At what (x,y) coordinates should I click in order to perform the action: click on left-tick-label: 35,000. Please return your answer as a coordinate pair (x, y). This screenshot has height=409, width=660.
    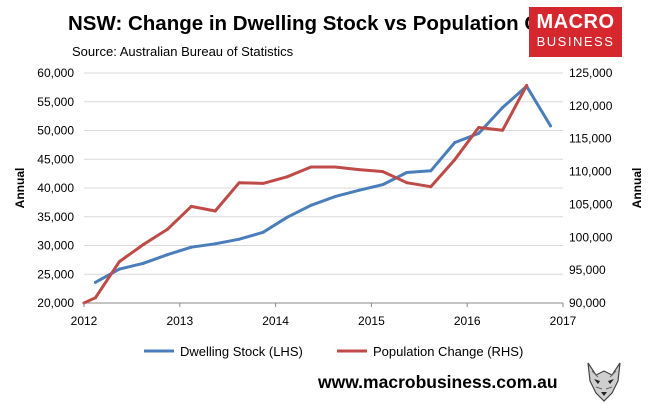
    Looking at the image, I should click on (55, 217).